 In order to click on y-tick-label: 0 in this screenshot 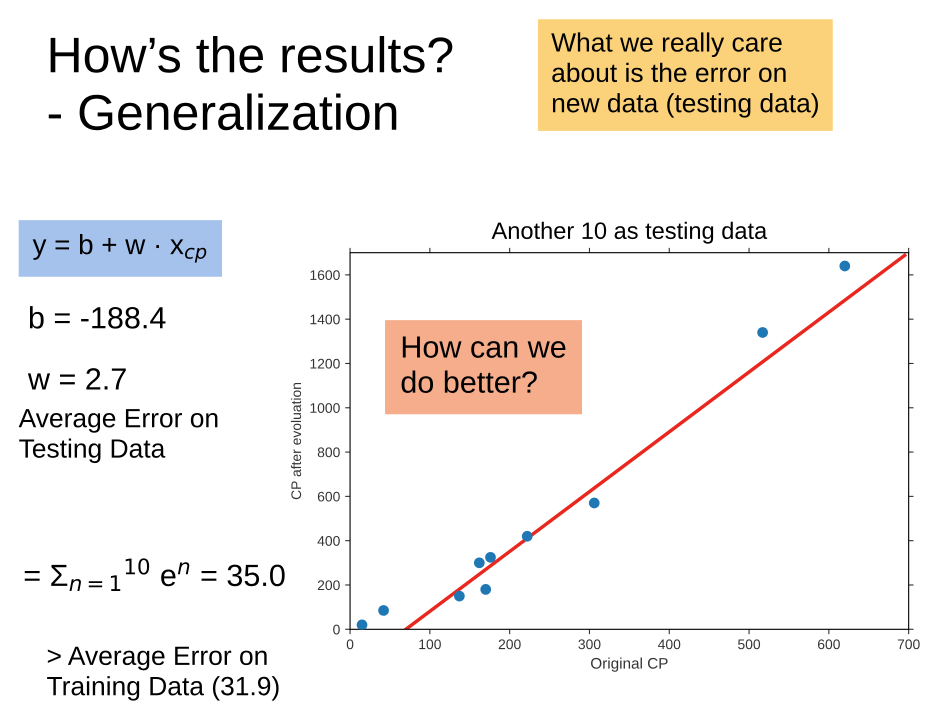, I will do `click(336, 629)`.